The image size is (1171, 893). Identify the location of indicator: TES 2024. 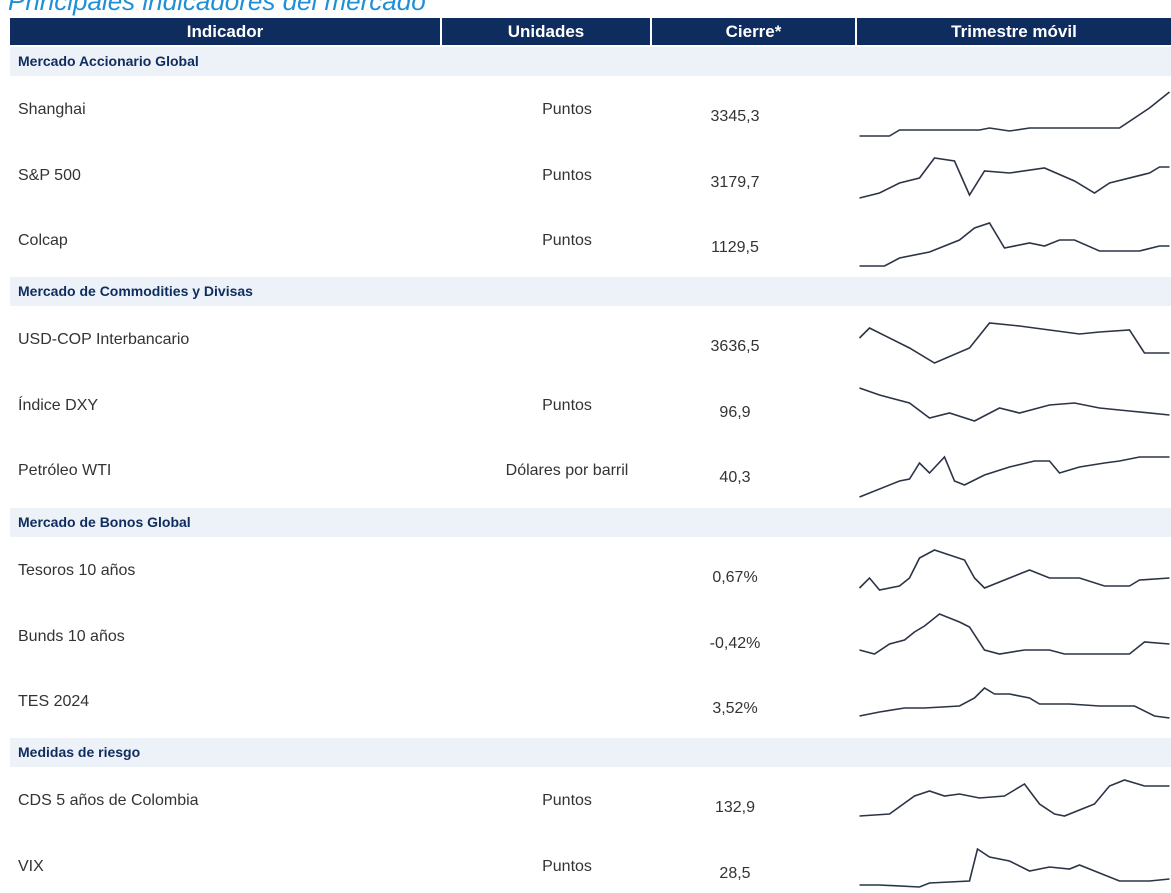
(54, 701).